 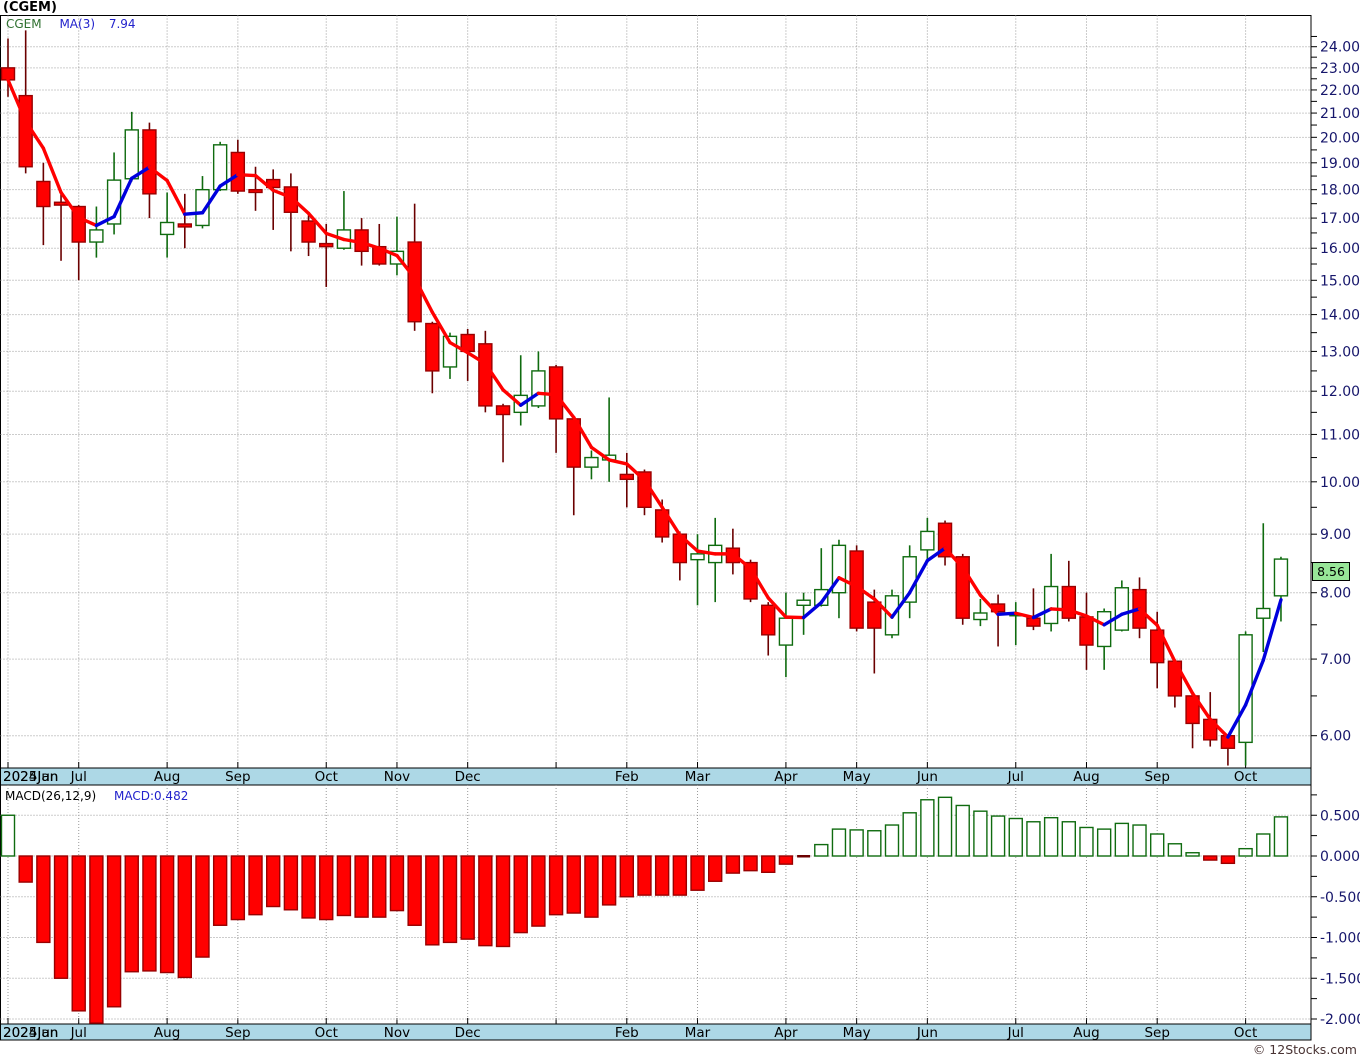 What do you see at coordinates (1340, 281) in the screenshot?
I see `svg-text: 15.00` at bounding box center [1340, 281].